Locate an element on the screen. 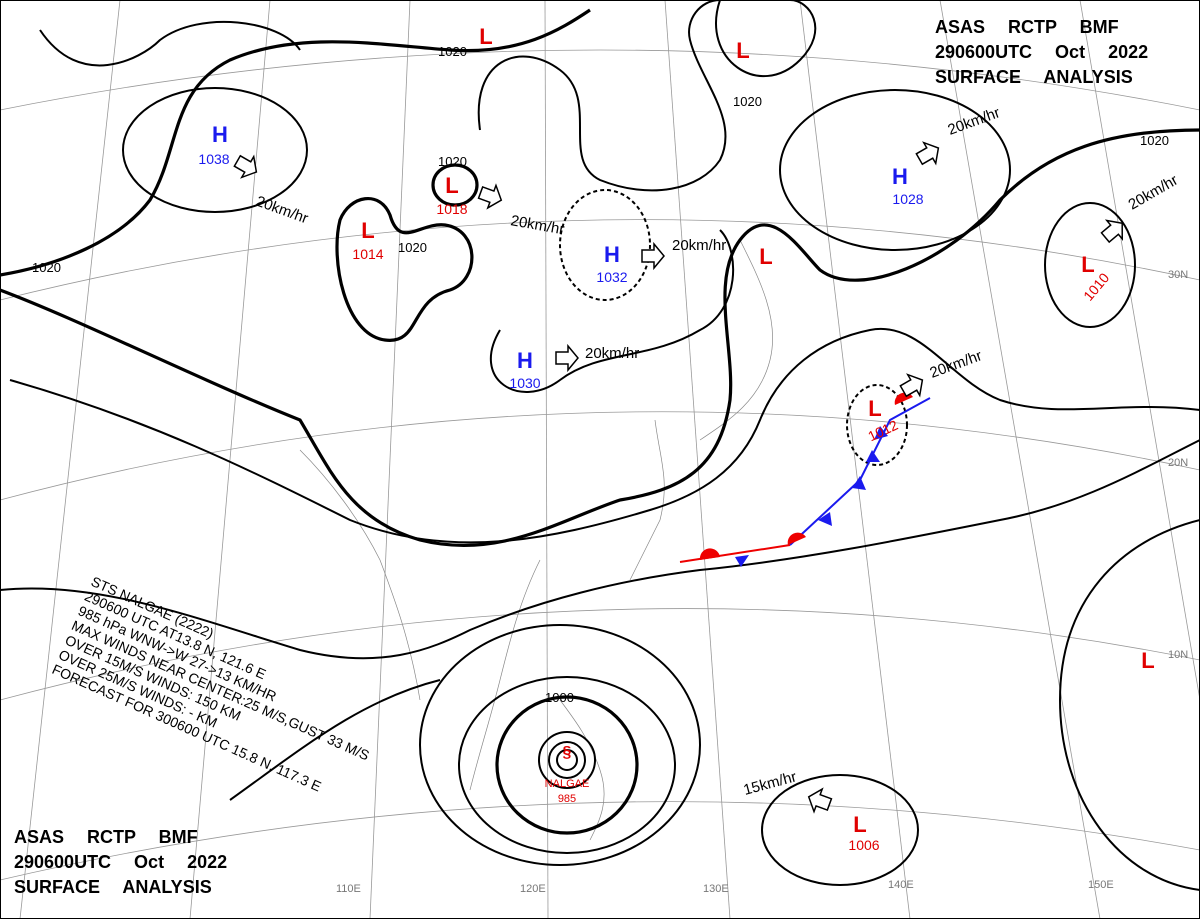 This screenshot has height=919, width=1200. latitude-label: 20N is located at coordinates (1178, 463).